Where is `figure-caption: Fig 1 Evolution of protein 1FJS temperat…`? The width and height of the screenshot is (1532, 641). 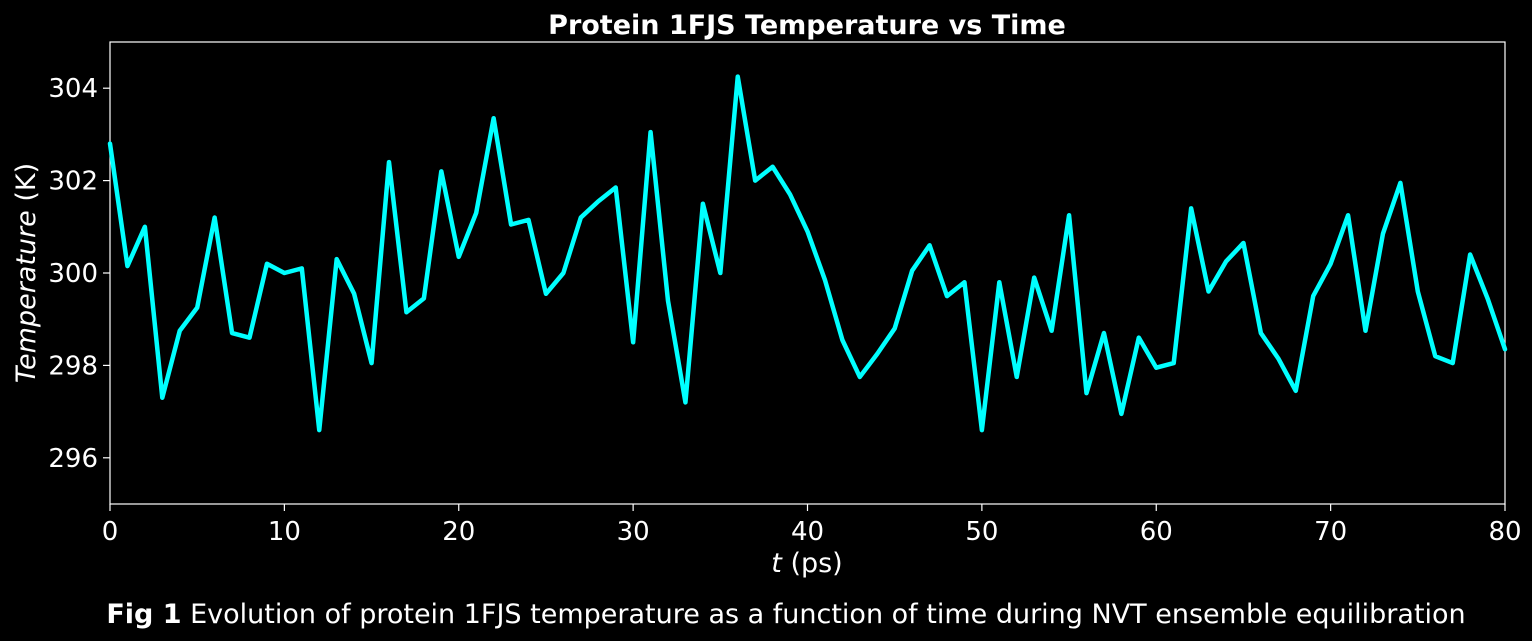 figure-caption: Fig 1 Evolution of protein 1FJS temperat… is located at coordinates (785, 614).